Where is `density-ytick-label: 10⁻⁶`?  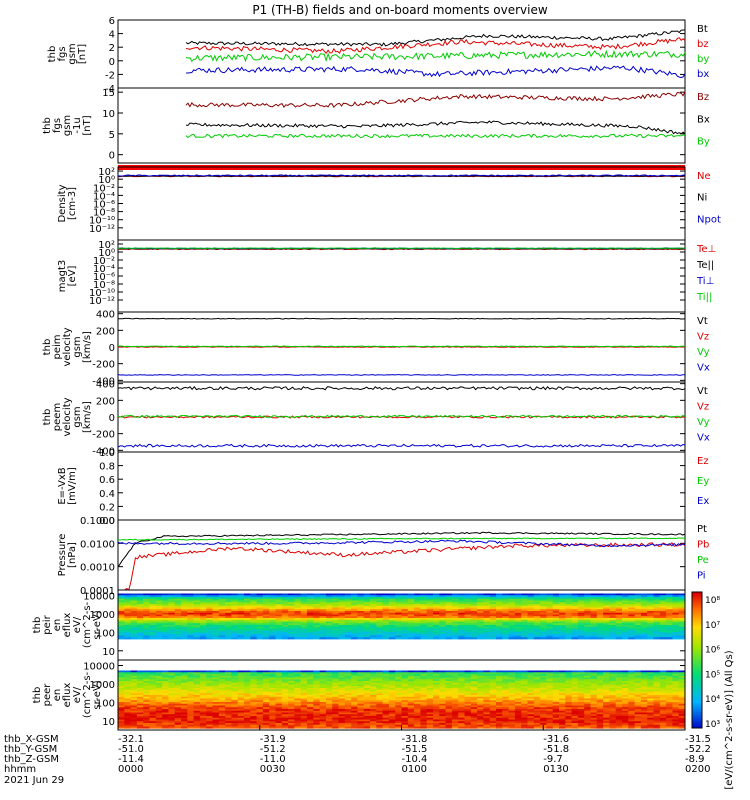
density-ytick-label: 10⁻⁶ is located at coordinates (104, 205).